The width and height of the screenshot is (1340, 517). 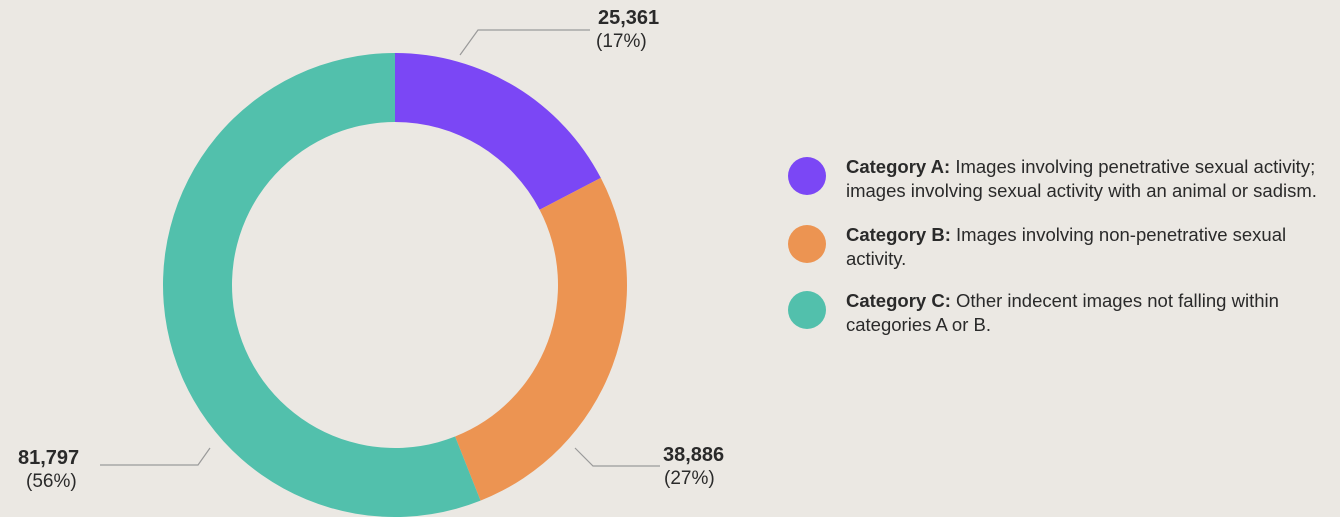 What do you see at coordinates (524, 42) in the screenshot?
I see `leader-line-category-a` at bounding box center [524, 42].